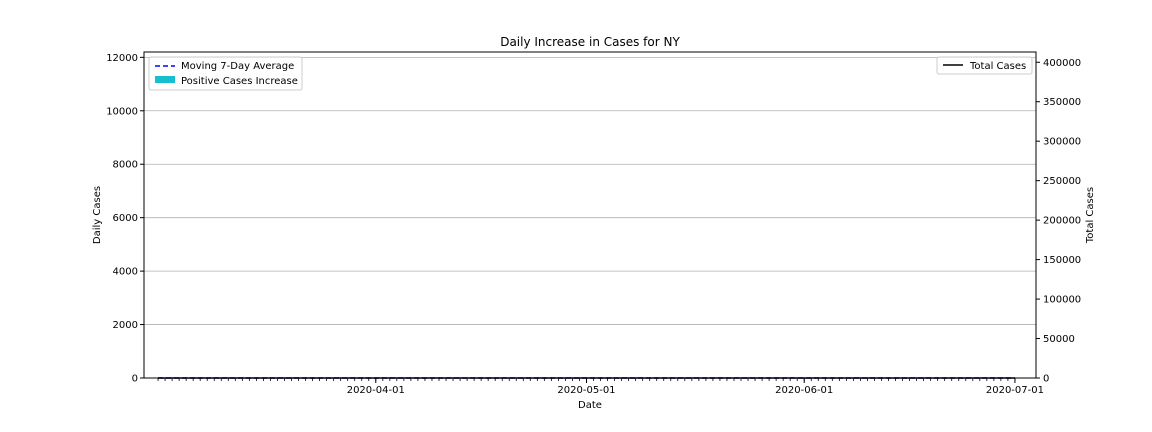 This screenshot has width=1152, height=432. Describe the element at coordinates (125, 325) in the screenshot. I see `y-tick-label: 2000` at that location.